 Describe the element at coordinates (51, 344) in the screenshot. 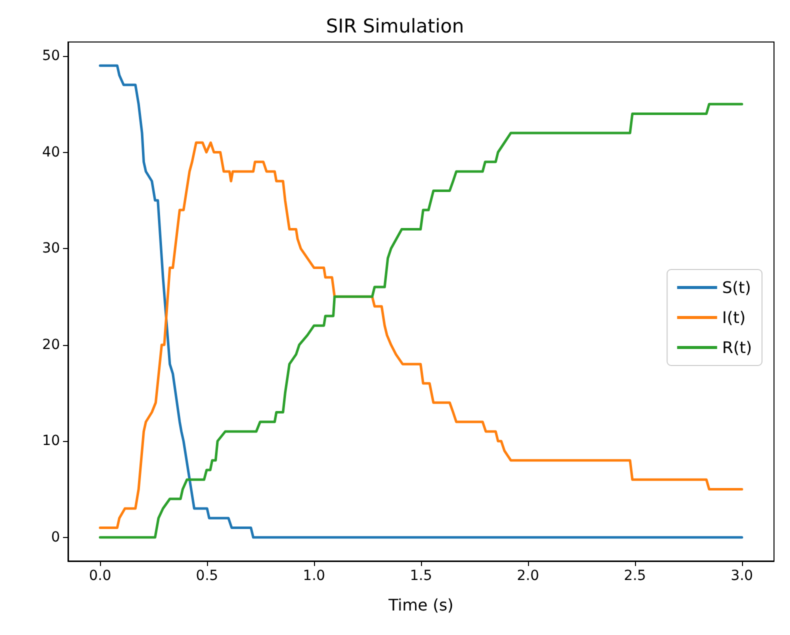

I see `y-tick-label: 20` at that location.